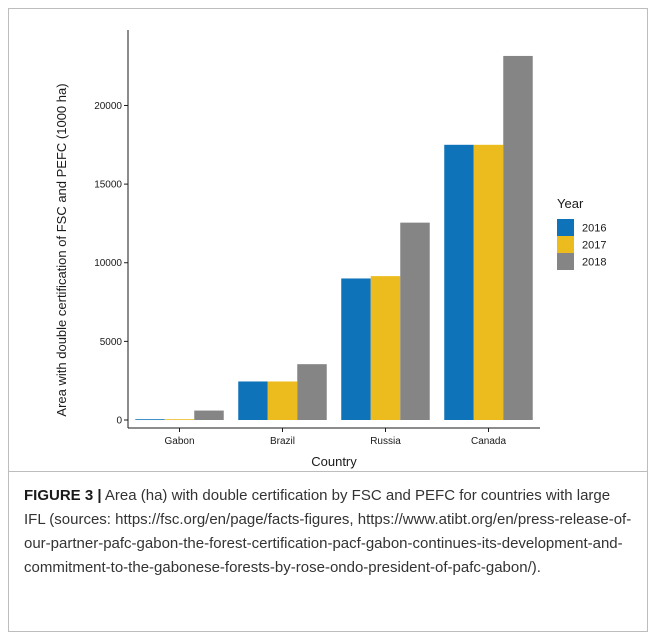 This screenshot has height=639, width=657. Describe the element at coordinates (385, 441) in the screenshot. I see `x-tick-label: Russia` at that location.